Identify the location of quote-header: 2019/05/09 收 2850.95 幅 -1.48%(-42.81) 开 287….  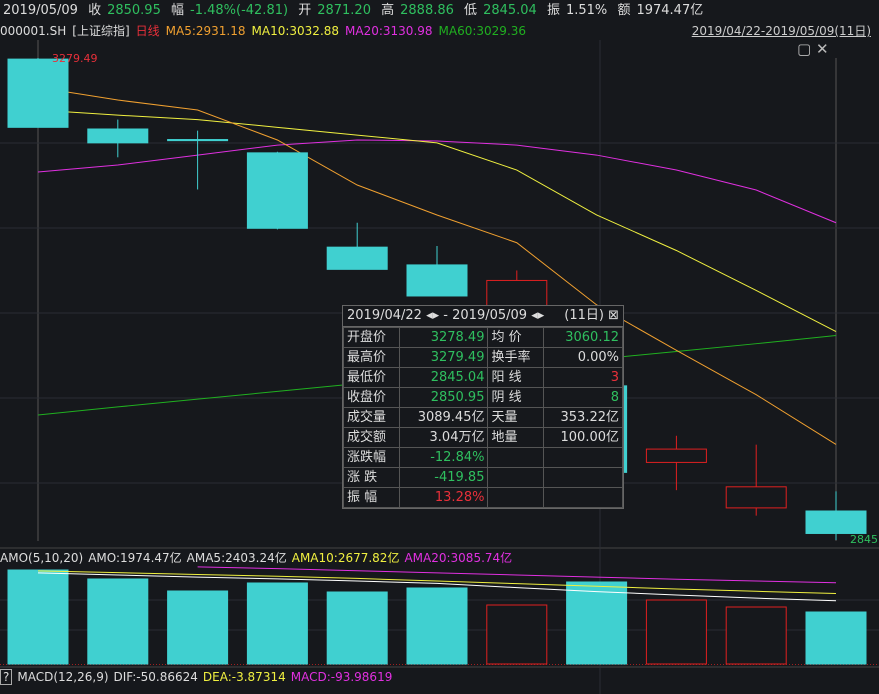
(439, 11).